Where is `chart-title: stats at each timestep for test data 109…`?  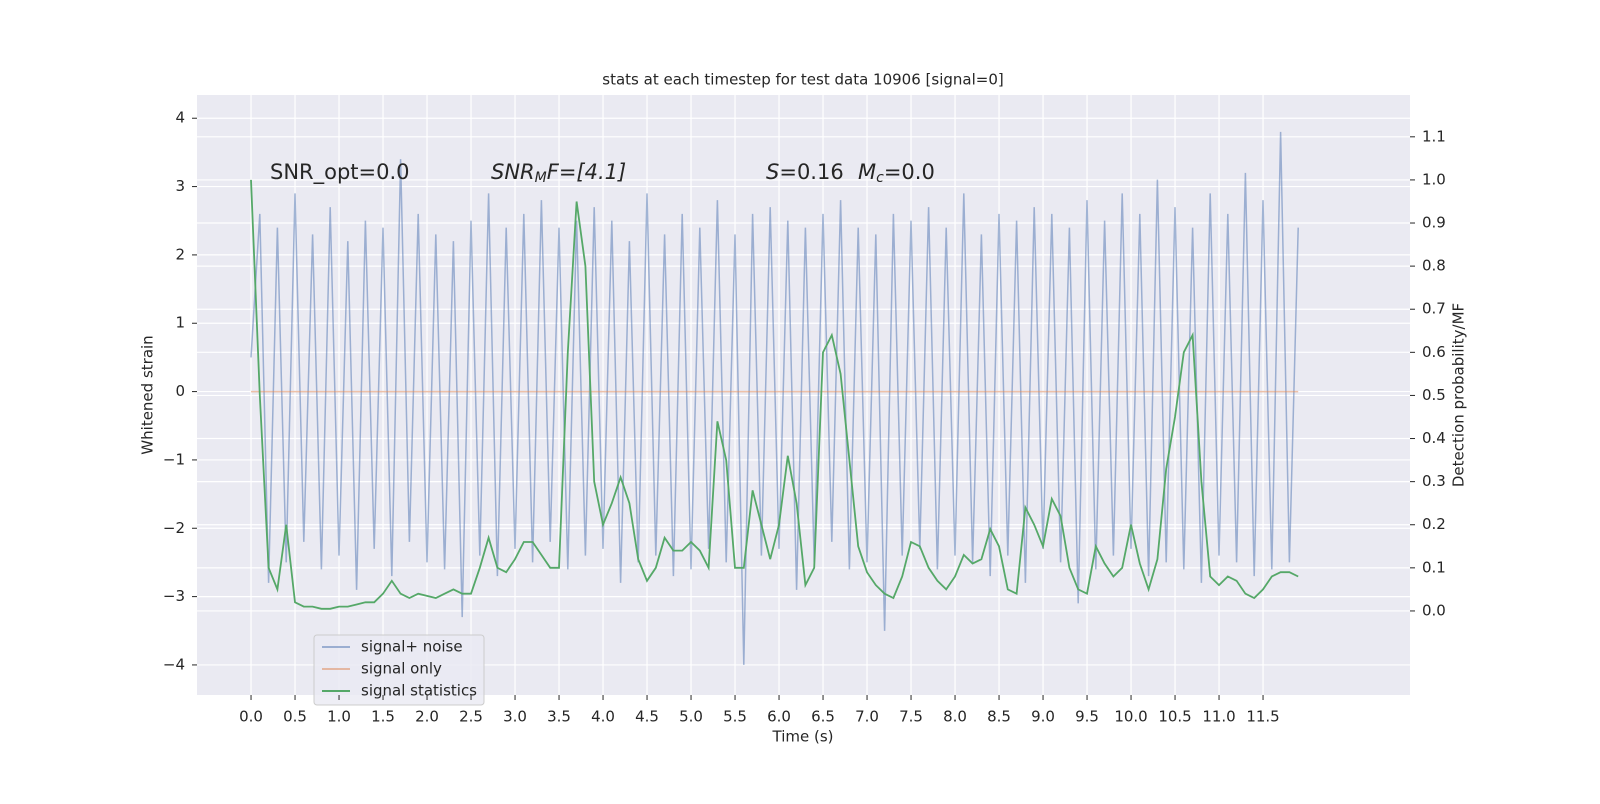 chart-title: stats at each timestep for test data 109… is located at coordinates (802, 80).